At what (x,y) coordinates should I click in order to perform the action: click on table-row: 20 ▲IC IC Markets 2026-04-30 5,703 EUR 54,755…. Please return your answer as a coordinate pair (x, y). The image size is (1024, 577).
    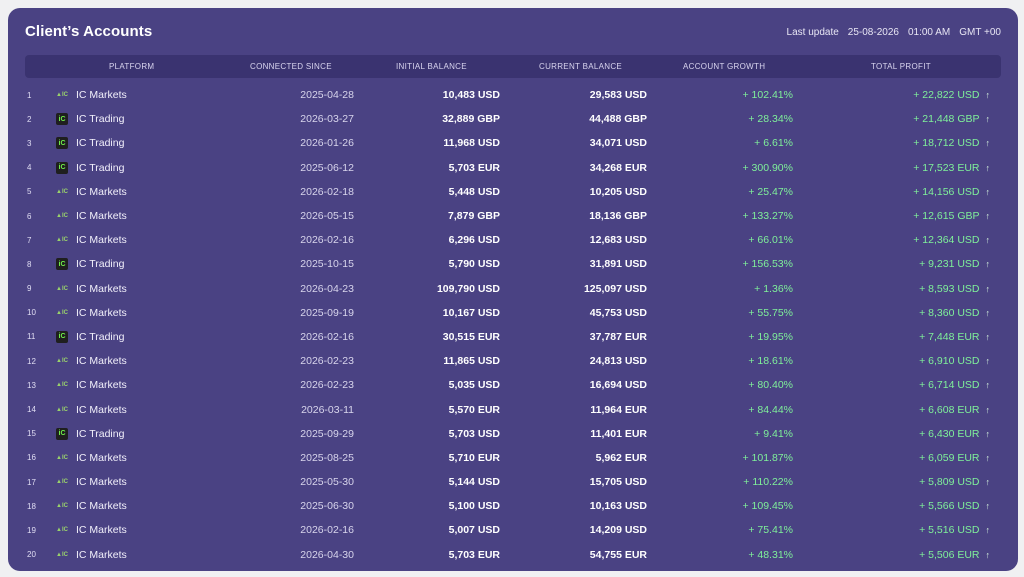
    Looking at the image, I should click on (513, 555).